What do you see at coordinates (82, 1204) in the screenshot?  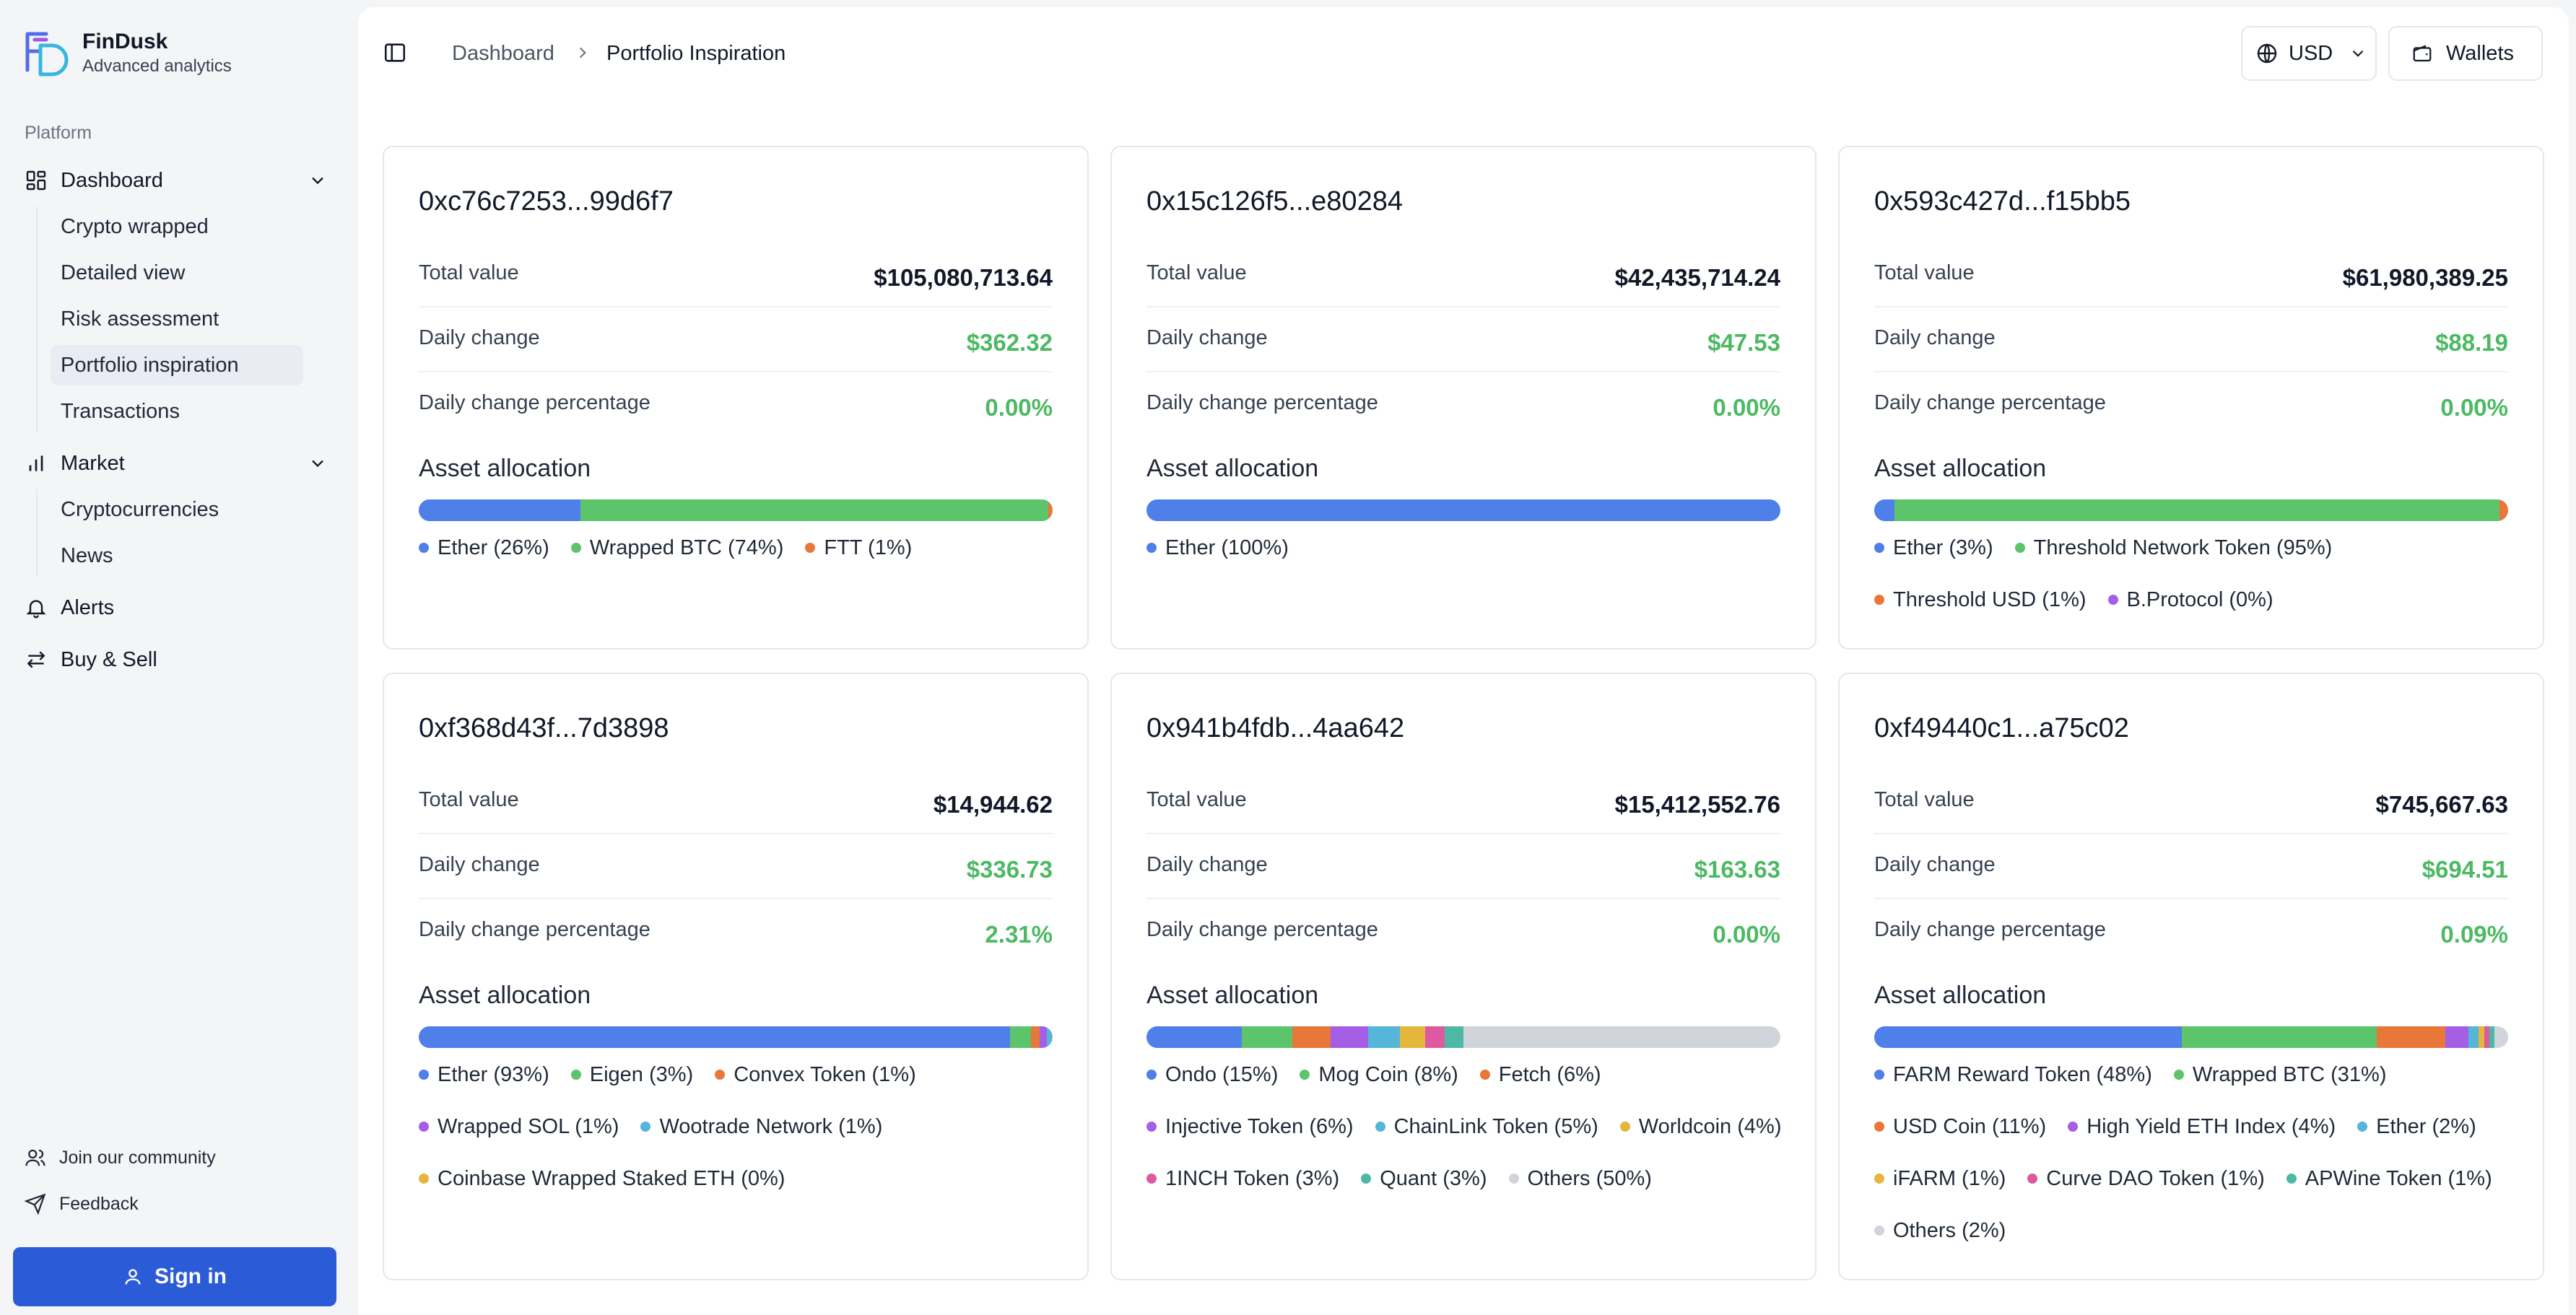 I see `feedback-link: Feedback` at bounding box center [82, 1204].